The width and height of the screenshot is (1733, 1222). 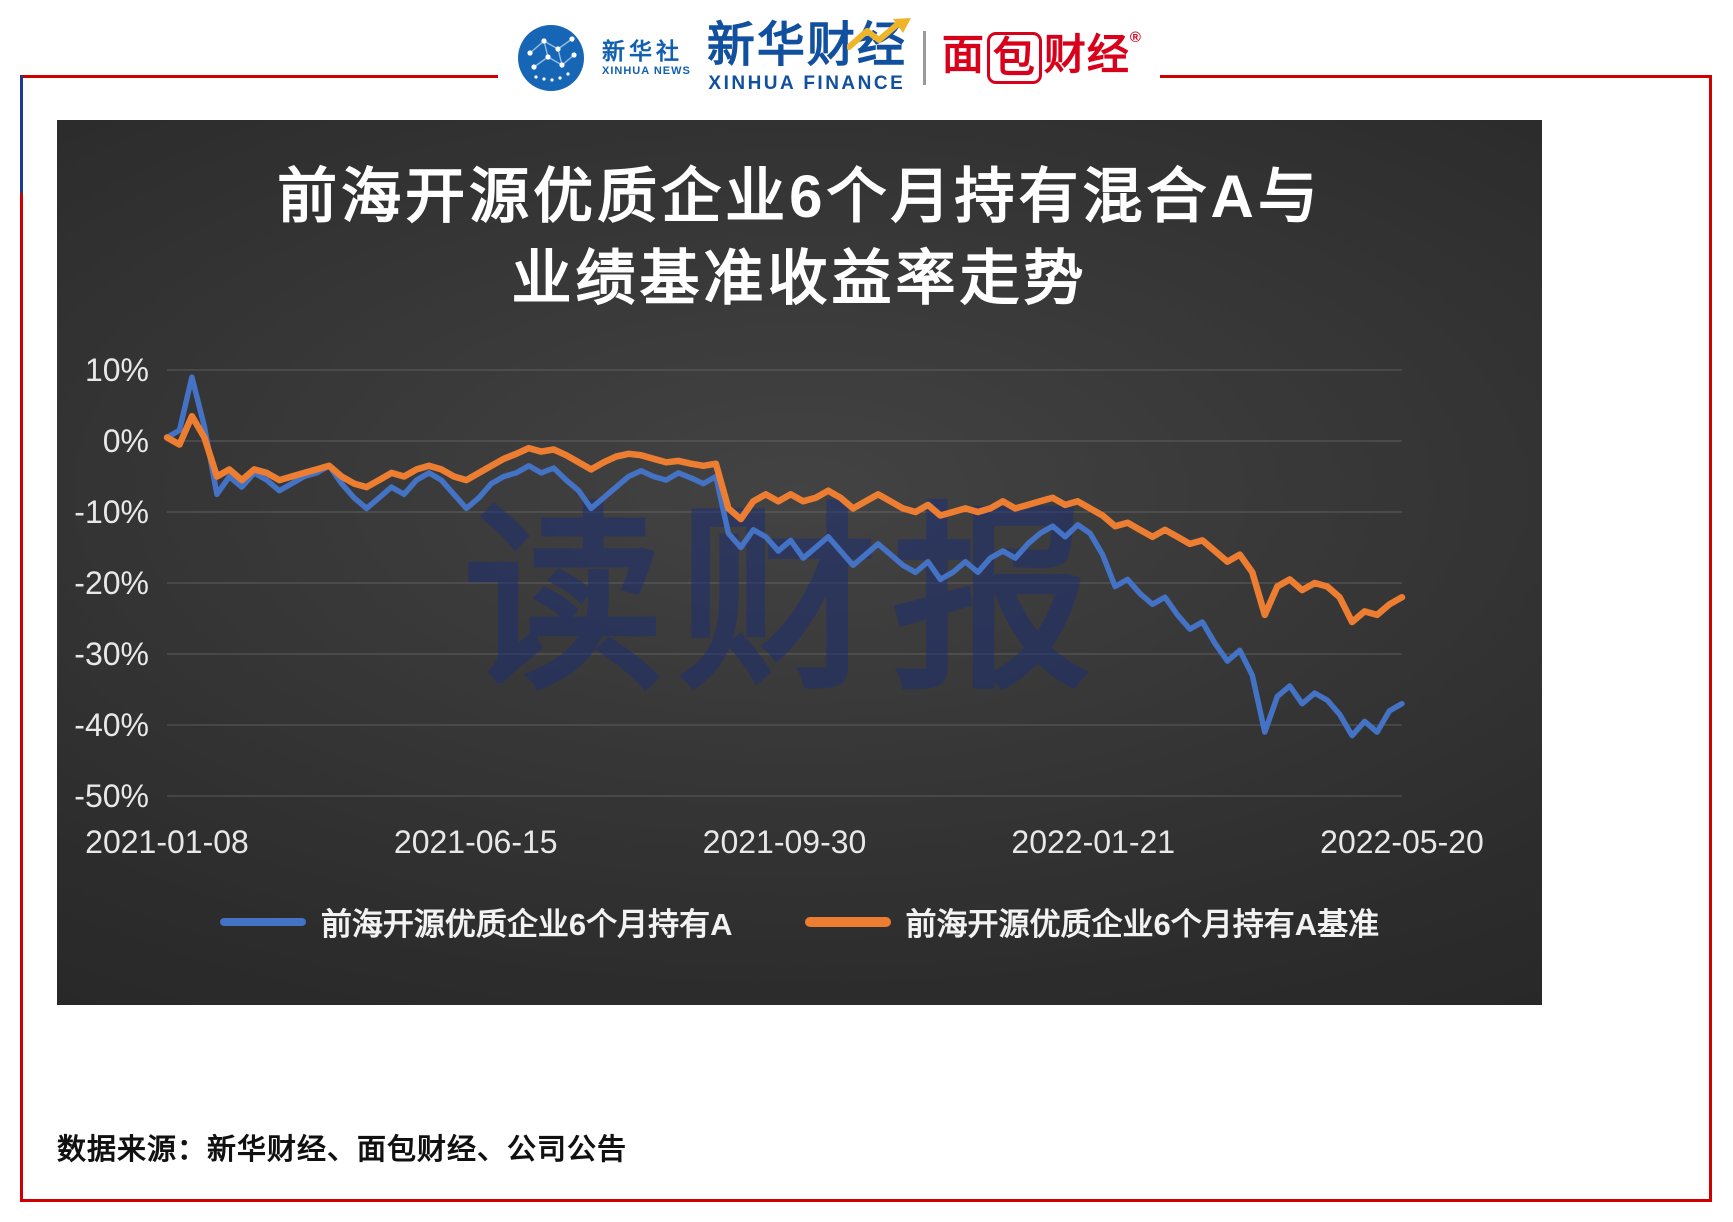 What do you see at coordinates (126, 441) in the screenshot?
I see `y-tick-label: 0%` at bounding box center [126, 441].